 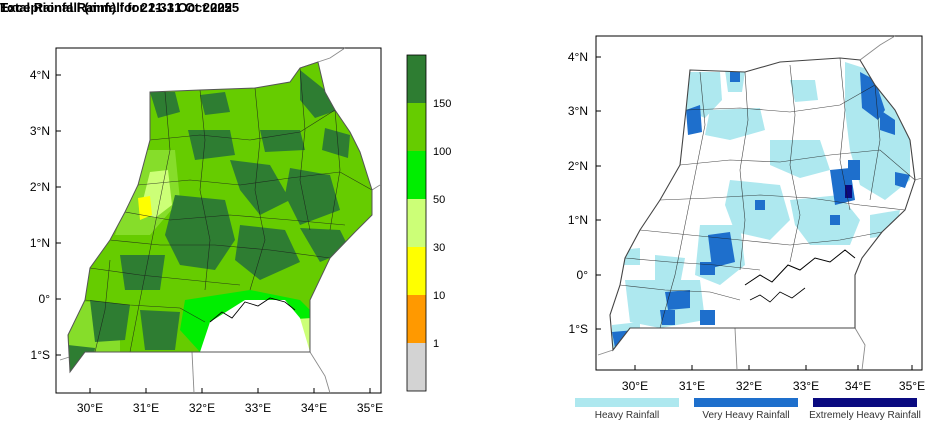 I want to click on left-y-tick: 1°N, so click(x=40, y=243).